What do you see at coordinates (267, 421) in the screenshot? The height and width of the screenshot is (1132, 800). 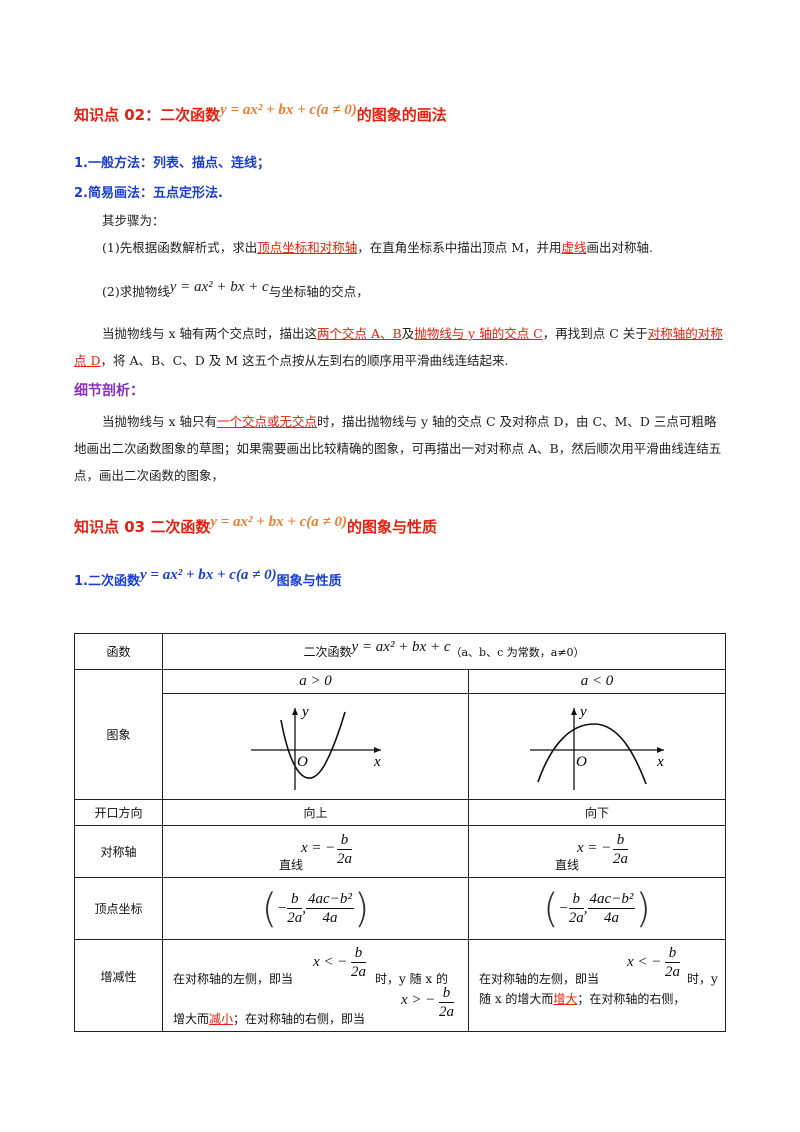 I see `detail-highlight: 一个交点或无交点` at bounding box center [267, 421].